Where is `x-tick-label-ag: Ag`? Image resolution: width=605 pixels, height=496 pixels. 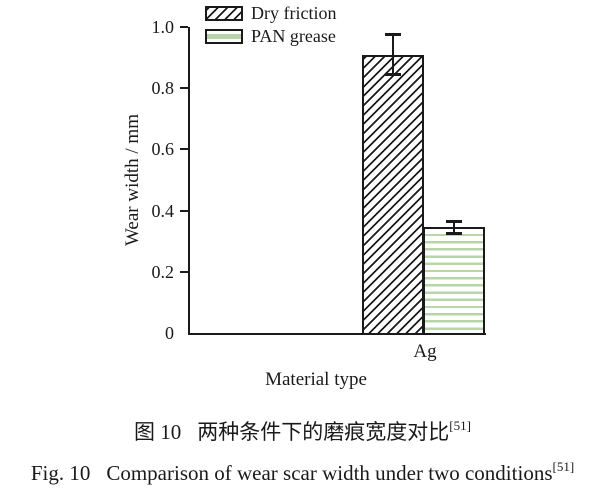 x-tick-label-ag: Ag is located at coordinates (425, 351).